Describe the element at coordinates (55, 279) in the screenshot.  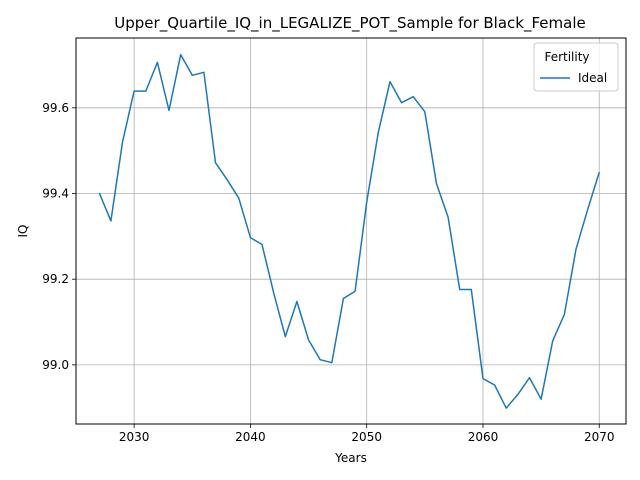
I see `y-tick-label: 99.2` at that location.